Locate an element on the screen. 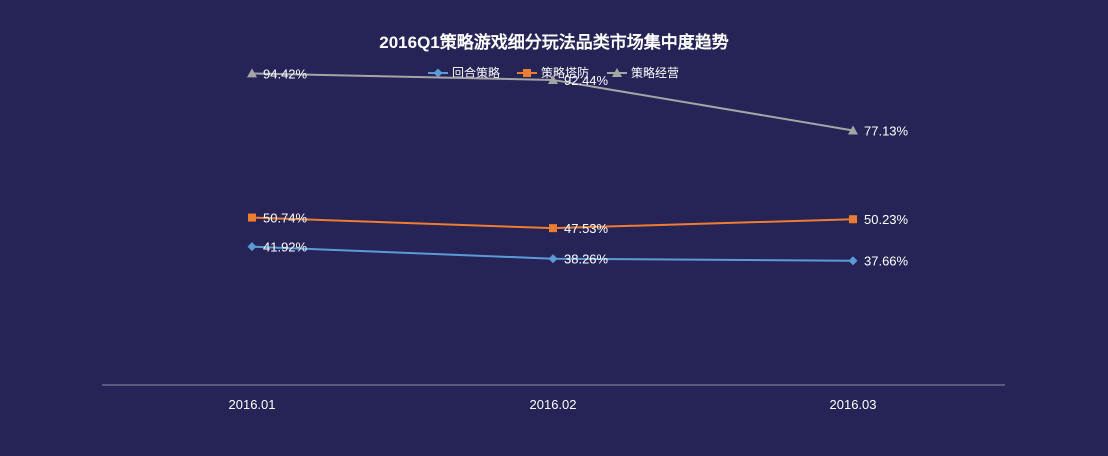 The height and width of the screenshot is (456, 1108). series-group: 41.92% 38.26% 37.66% is located at coordinates (578, 254).